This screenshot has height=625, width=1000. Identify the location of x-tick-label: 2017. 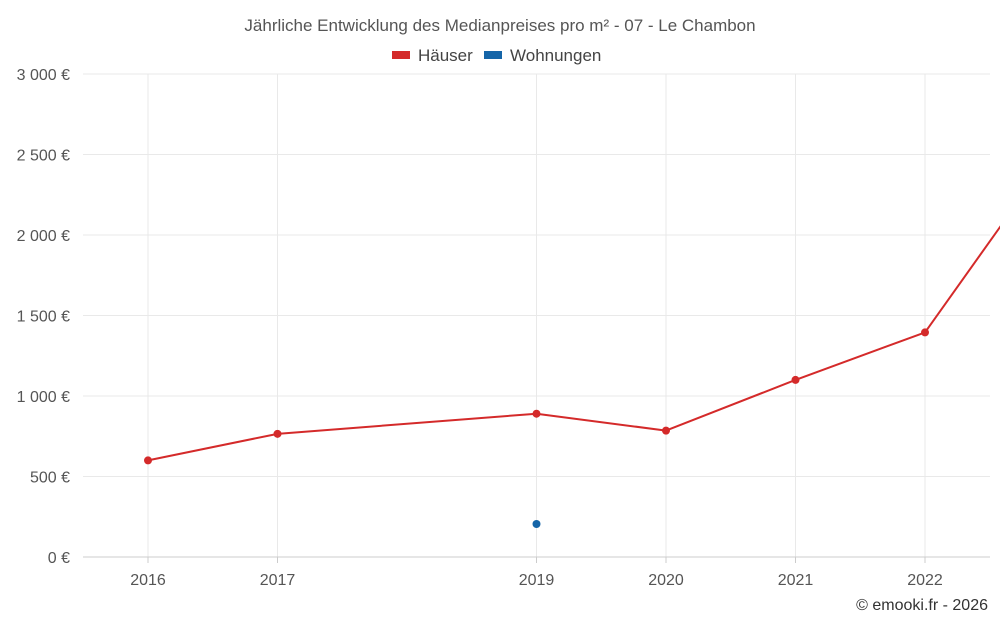
(278, 580).